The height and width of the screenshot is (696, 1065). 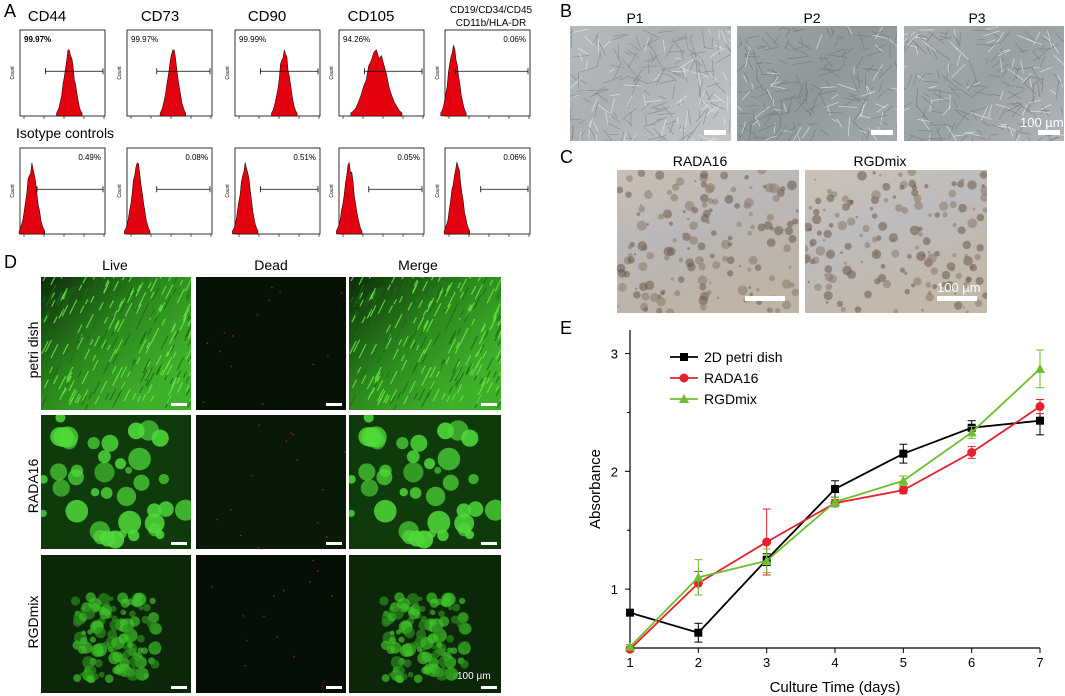 I want to click on column-label: Live, so click(x=115, y=265).